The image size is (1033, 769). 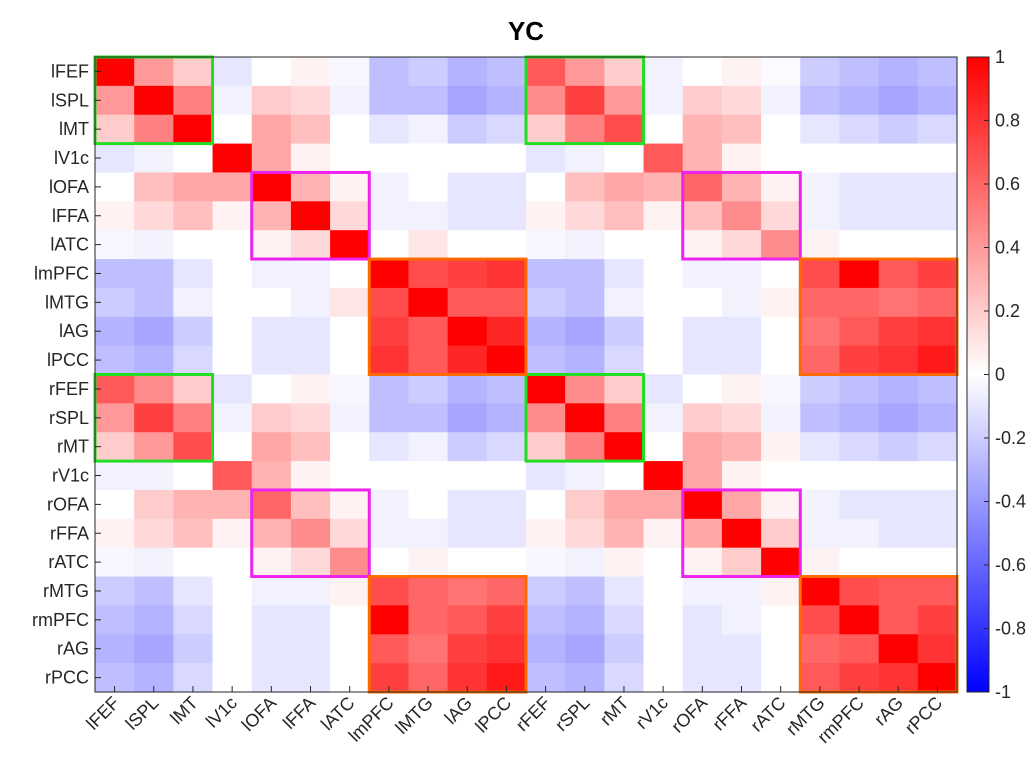 I want to click on x-tick-label: rMT, so click(x=614, y=711).